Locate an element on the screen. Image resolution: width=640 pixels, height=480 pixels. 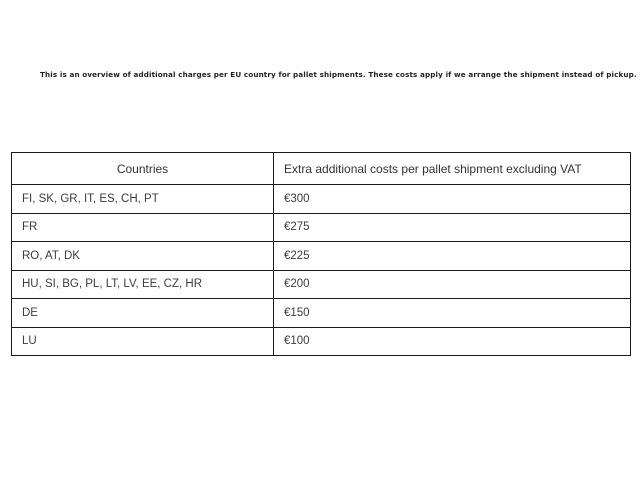
cell-cost: €150 is located at coordinates (452, 313).